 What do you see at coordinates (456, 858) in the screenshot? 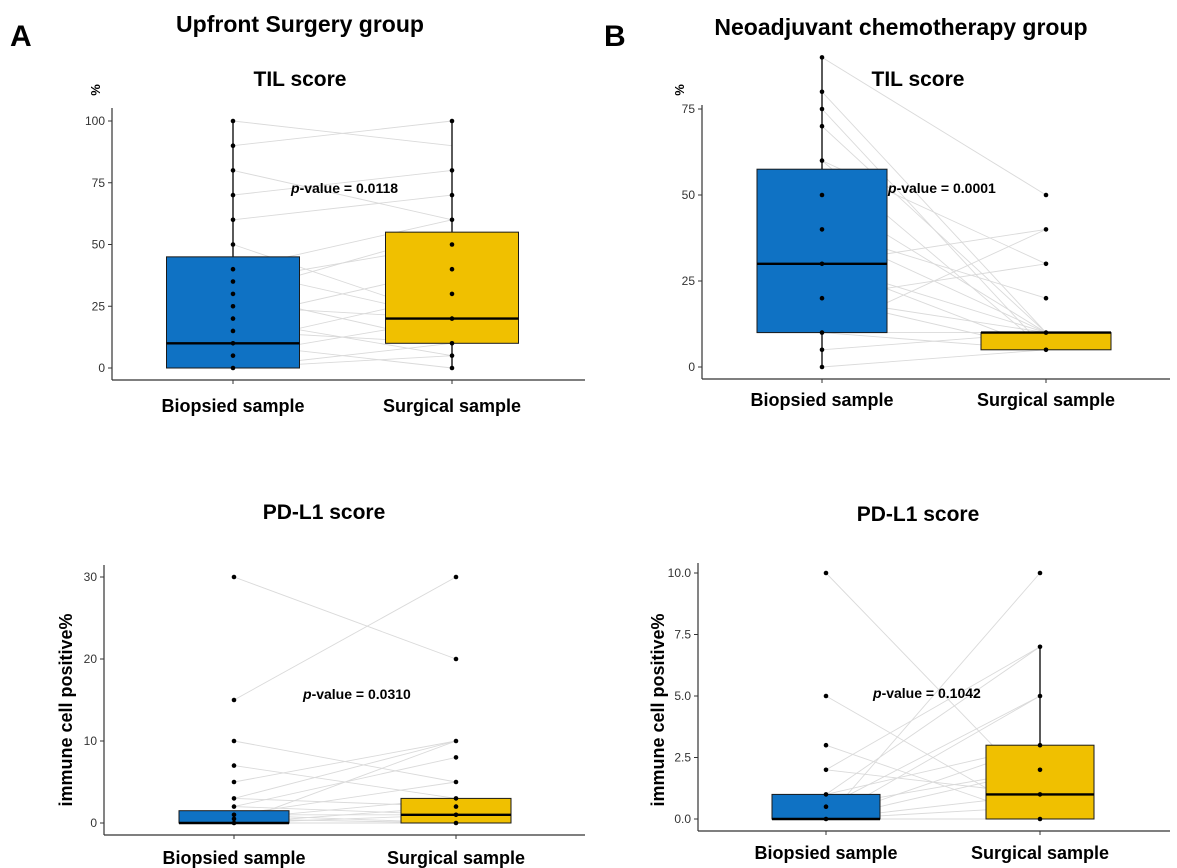
I see `x-category-label: Surgical sample` at bounding box center [456, 858].